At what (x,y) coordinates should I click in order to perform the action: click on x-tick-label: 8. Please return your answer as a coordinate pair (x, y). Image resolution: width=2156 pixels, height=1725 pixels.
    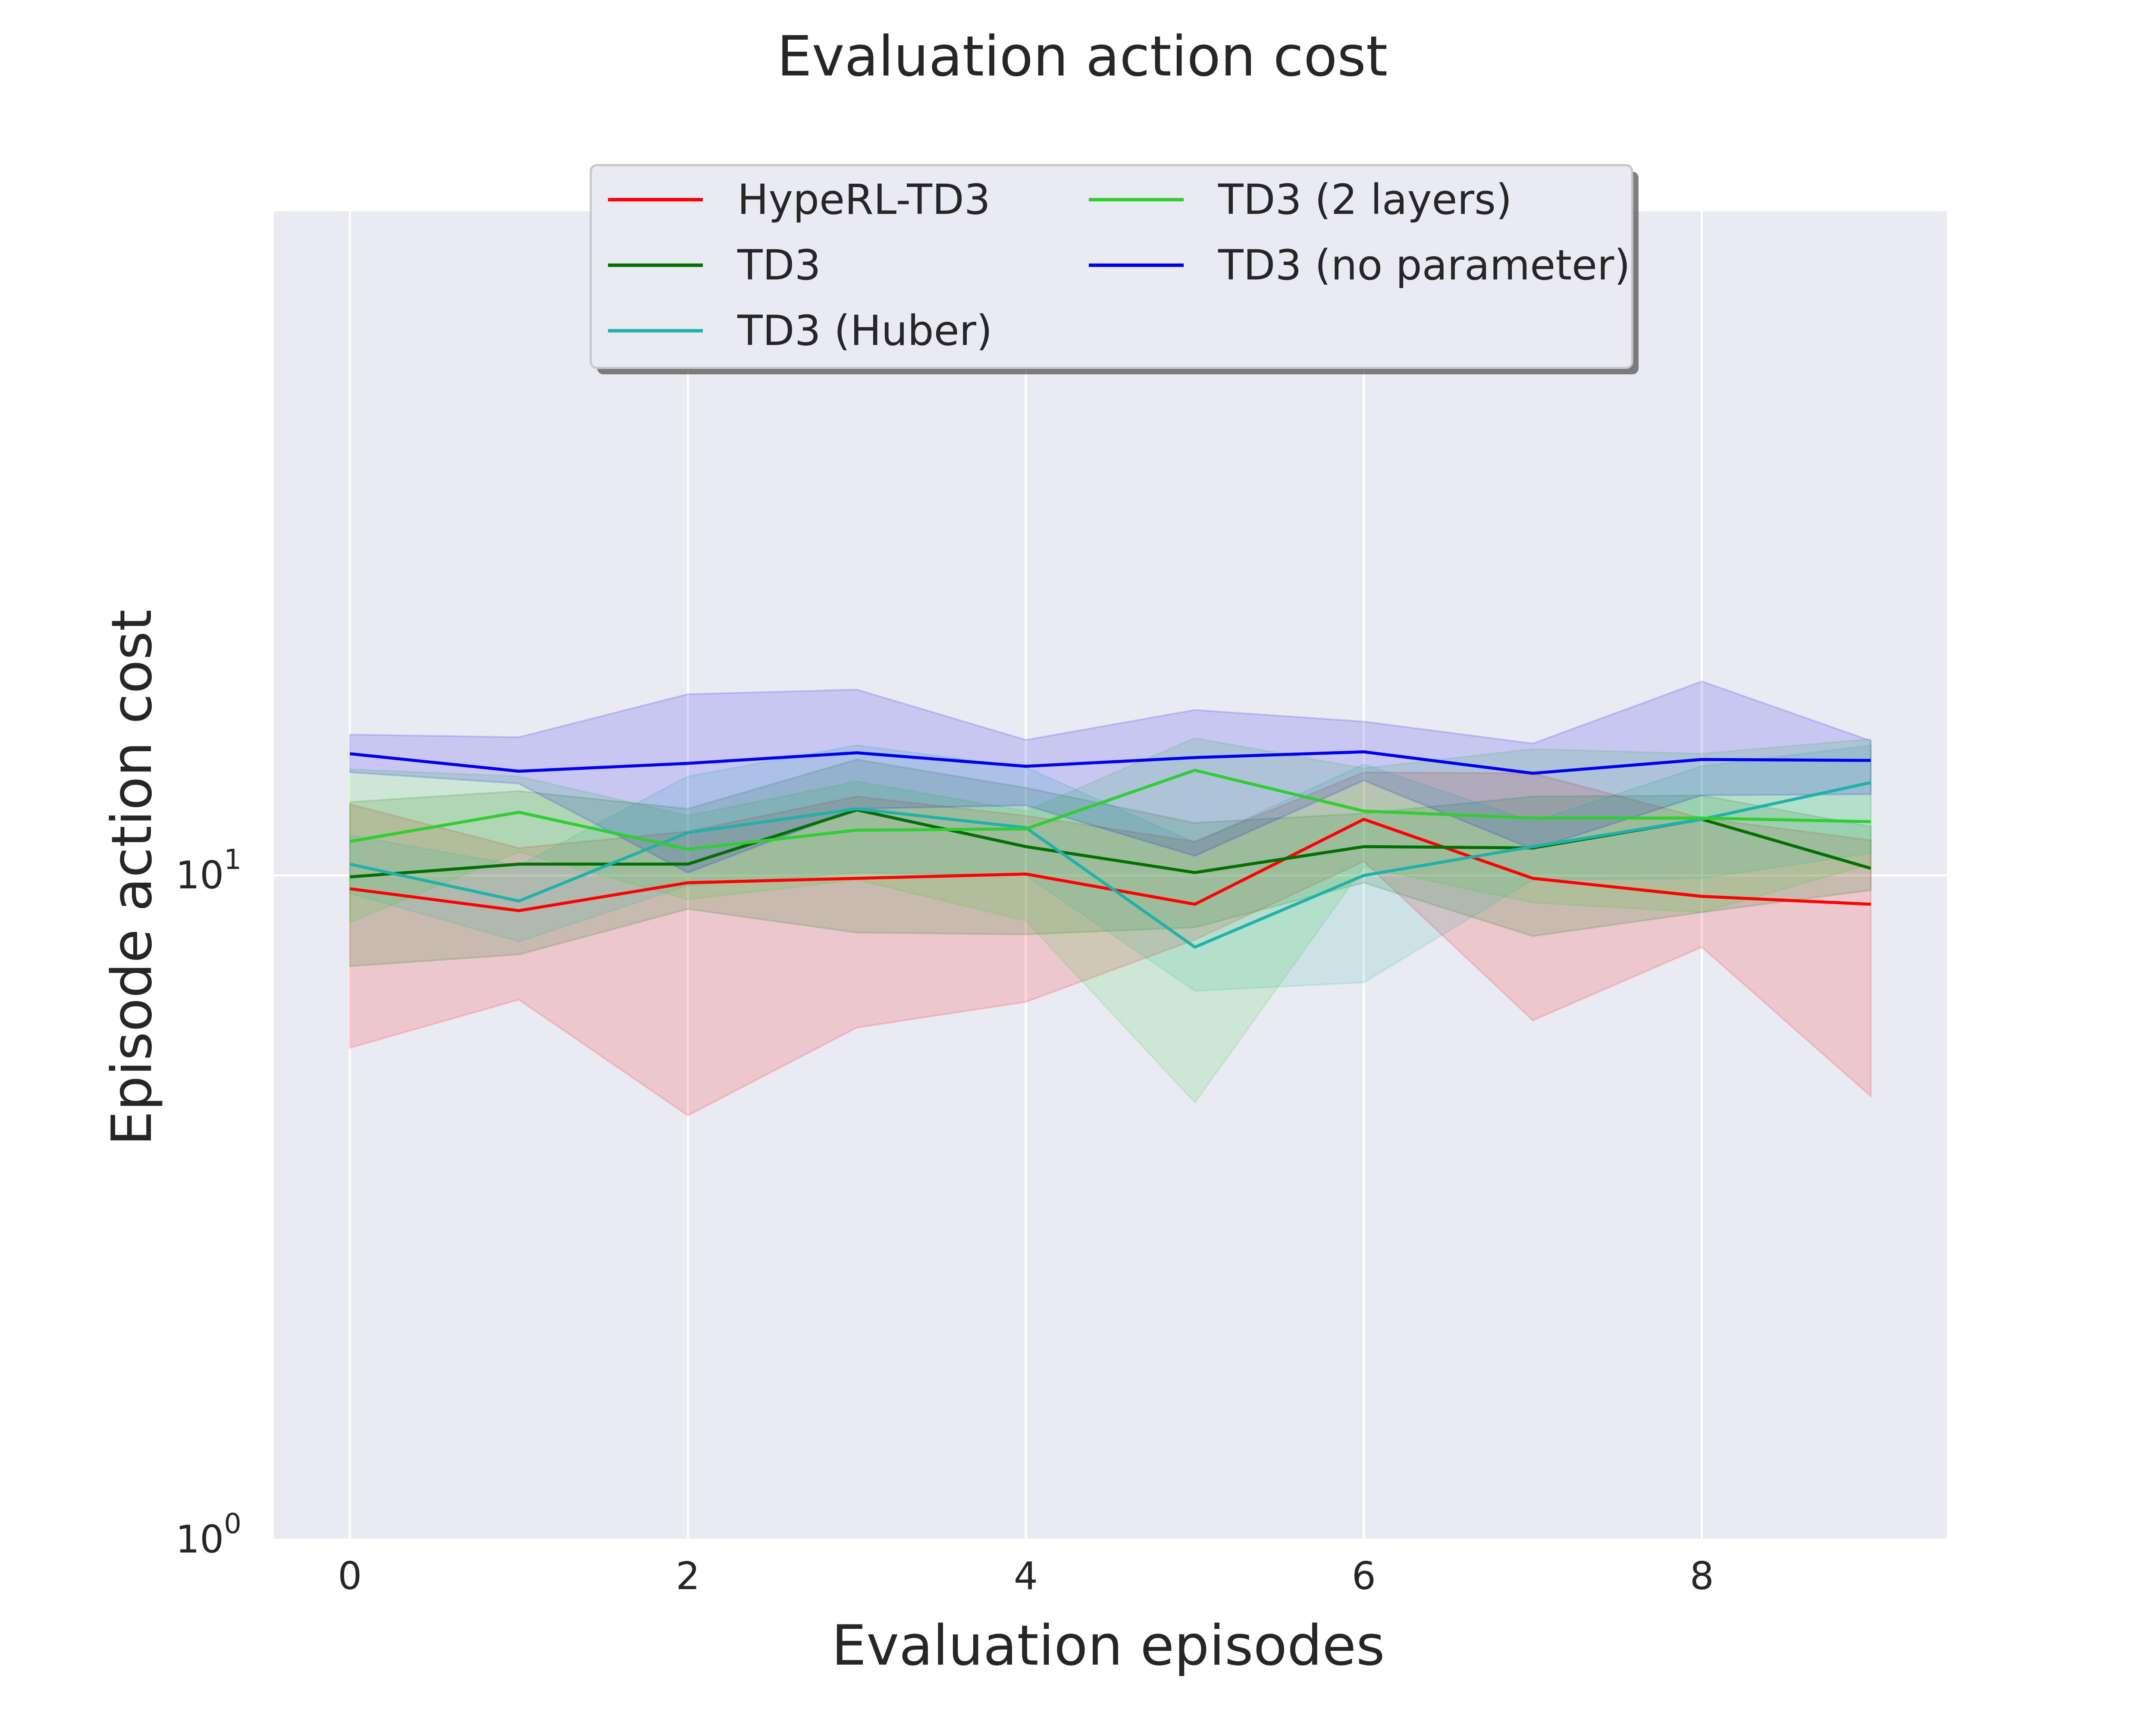
    Looking at the image, I should click on (1702, 1576).